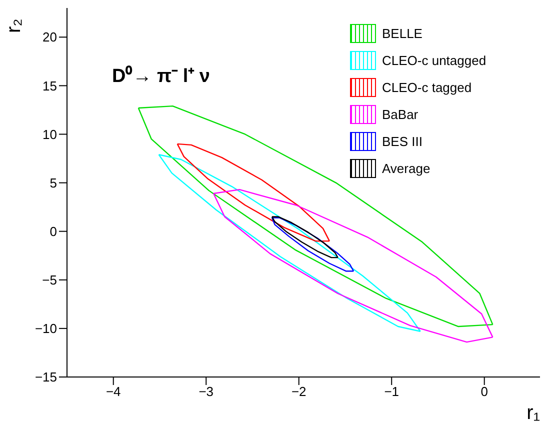 Image resolution: width=555 pixels, height=429 pixels. I want to click on x-tick-label: −3, so click(206, 392).